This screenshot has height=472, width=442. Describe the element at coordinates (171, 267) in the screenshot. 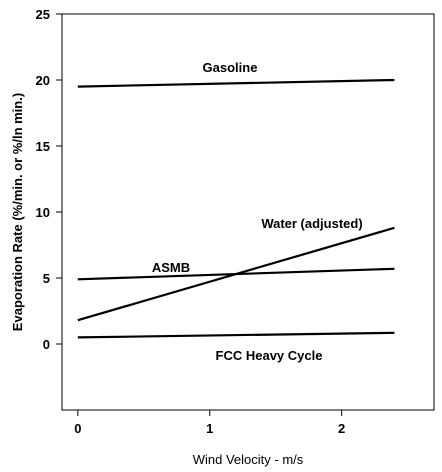

I see `series-label-asmb: ASMB` at that location.